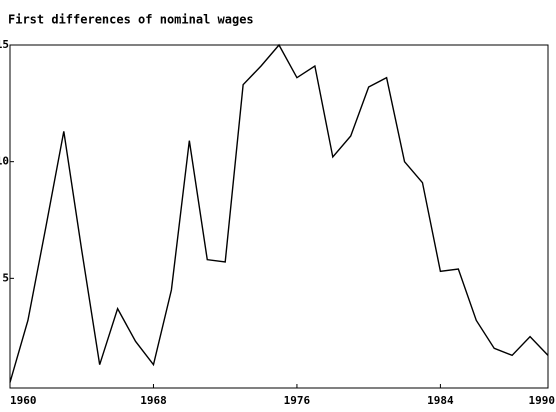  What do you see at coordinates (440, 400) in the screenshot?
I see `x-tick-label: 1984` at bounding box center [440, 400].